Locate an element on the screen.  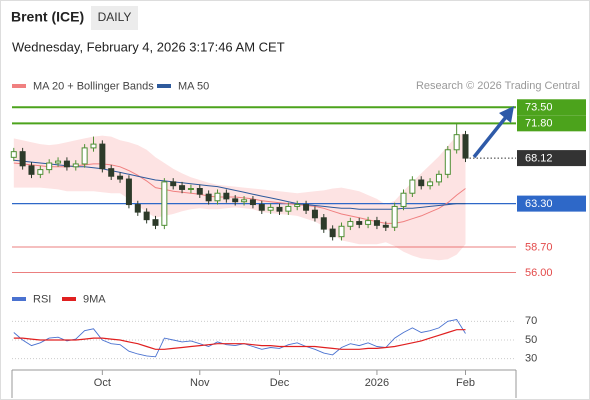
level-label: 56.00 is located at coordinates (539, 273).